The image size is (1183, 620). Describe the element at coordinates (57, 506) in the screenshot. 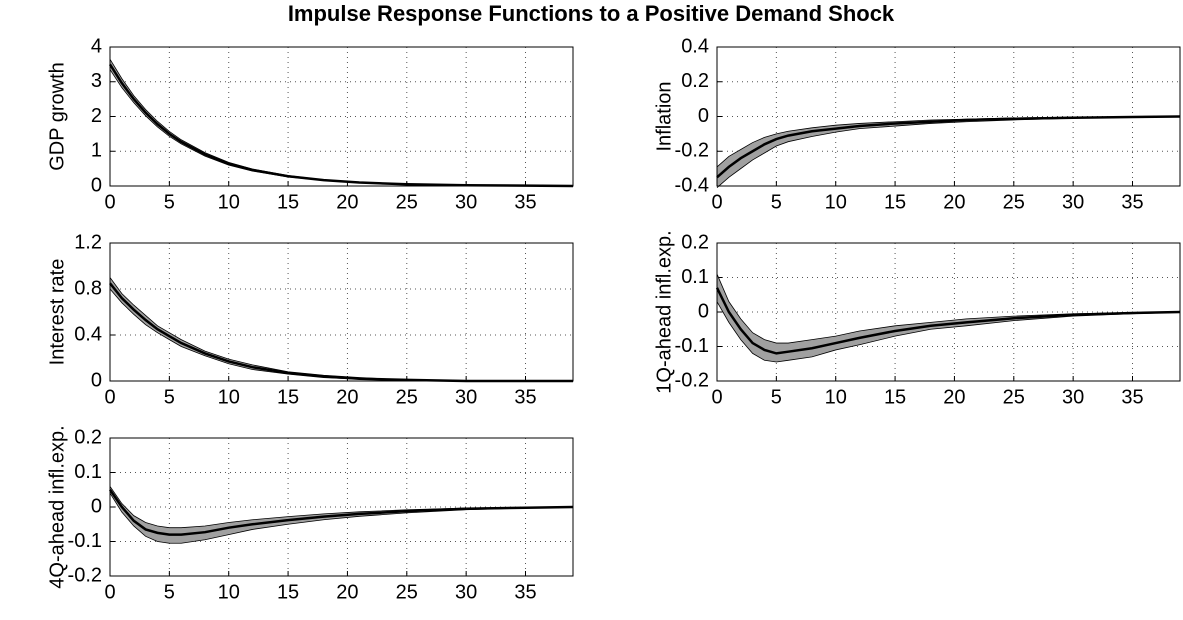

I see `y-axis-label: 4Q-ahead infl.exp.` at that location.